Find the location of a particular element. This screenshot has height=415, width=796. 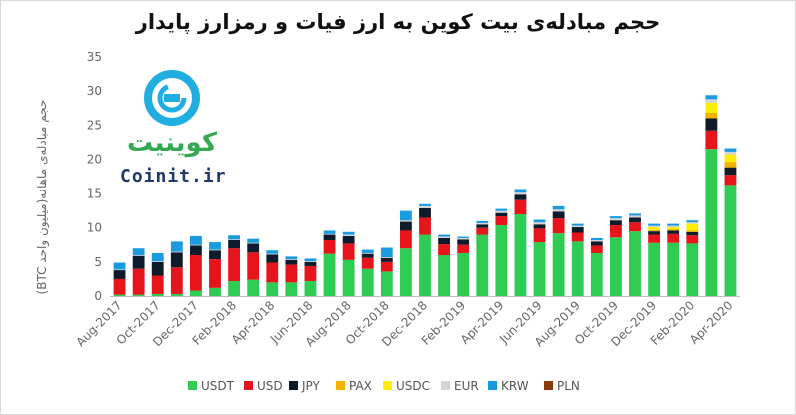

y-tick-label: 5 is located at coordinates (98, 262).